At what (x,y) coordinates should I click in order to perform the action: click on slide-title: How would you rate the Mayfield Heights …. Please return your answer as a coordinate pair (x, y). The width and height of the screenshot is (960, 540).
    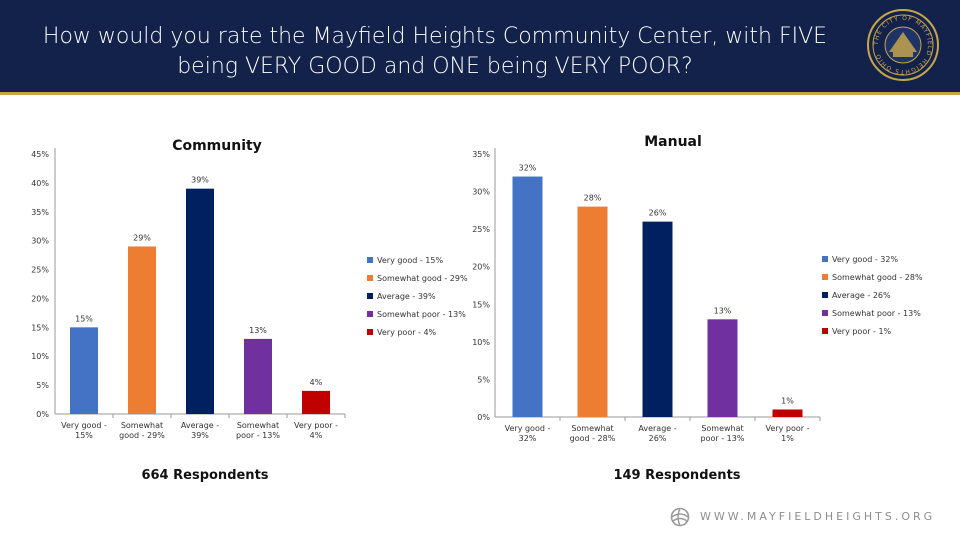
    Looking at the image, I should click on (435, 52).